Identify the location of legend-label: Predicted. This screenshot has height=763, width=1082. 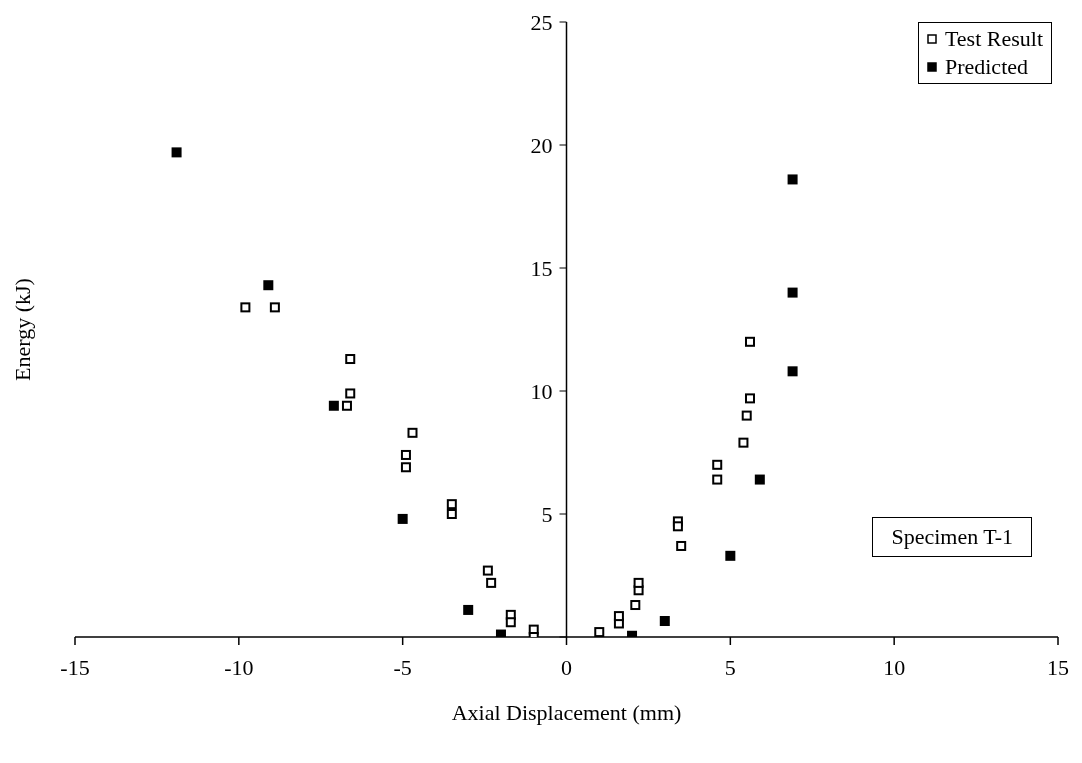
(986, 67).